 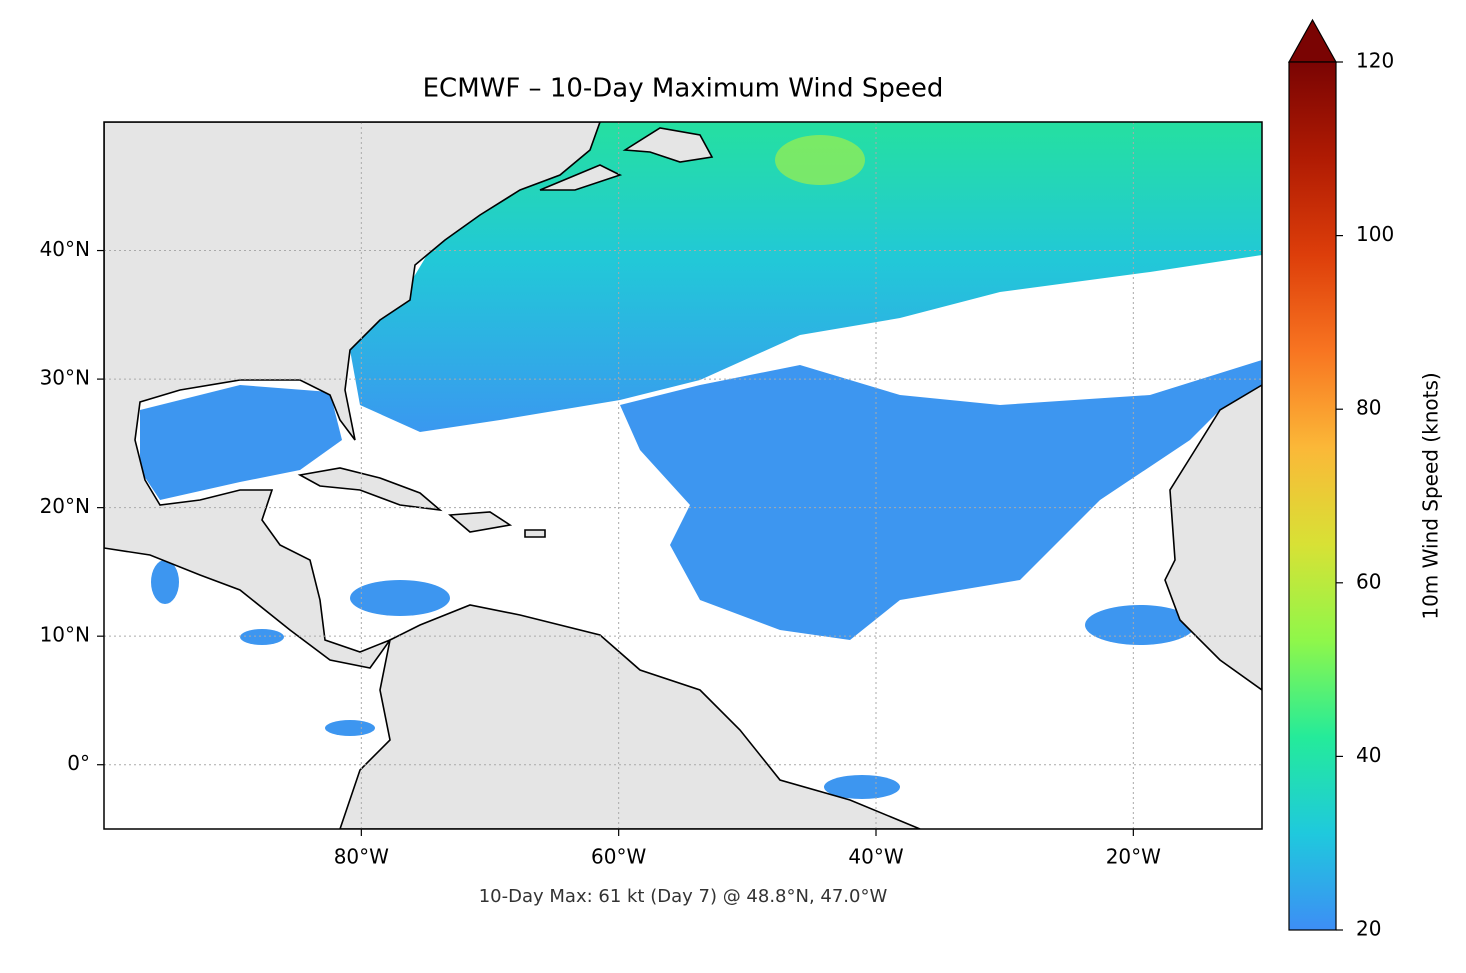 I want to click on x-tick-label: 20°W, so click(x=1133, y=857).